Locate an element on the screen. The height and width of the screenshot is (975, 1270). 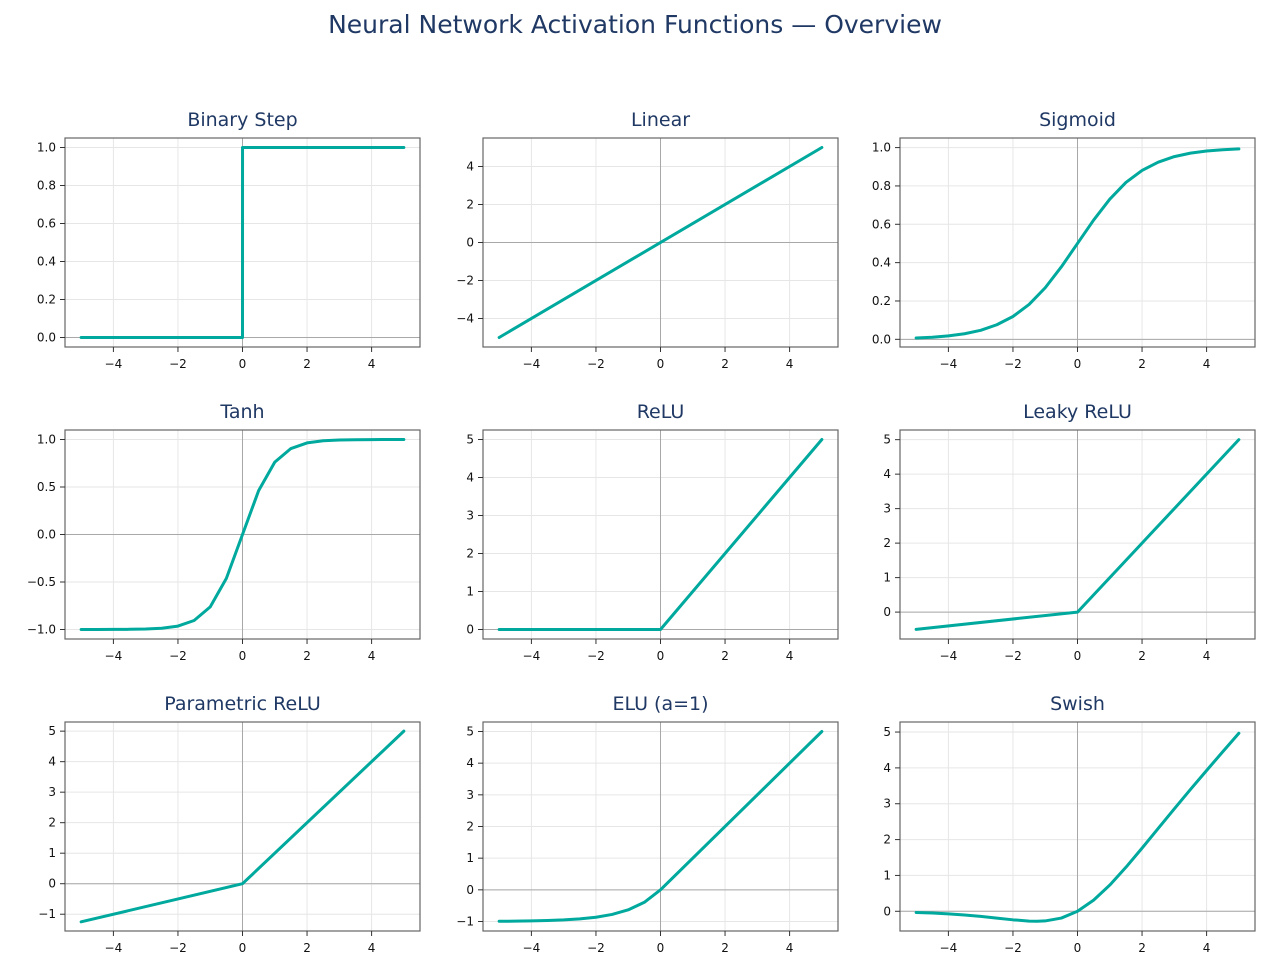
y-tick-label: −2 is located at coordinates (465, 281).